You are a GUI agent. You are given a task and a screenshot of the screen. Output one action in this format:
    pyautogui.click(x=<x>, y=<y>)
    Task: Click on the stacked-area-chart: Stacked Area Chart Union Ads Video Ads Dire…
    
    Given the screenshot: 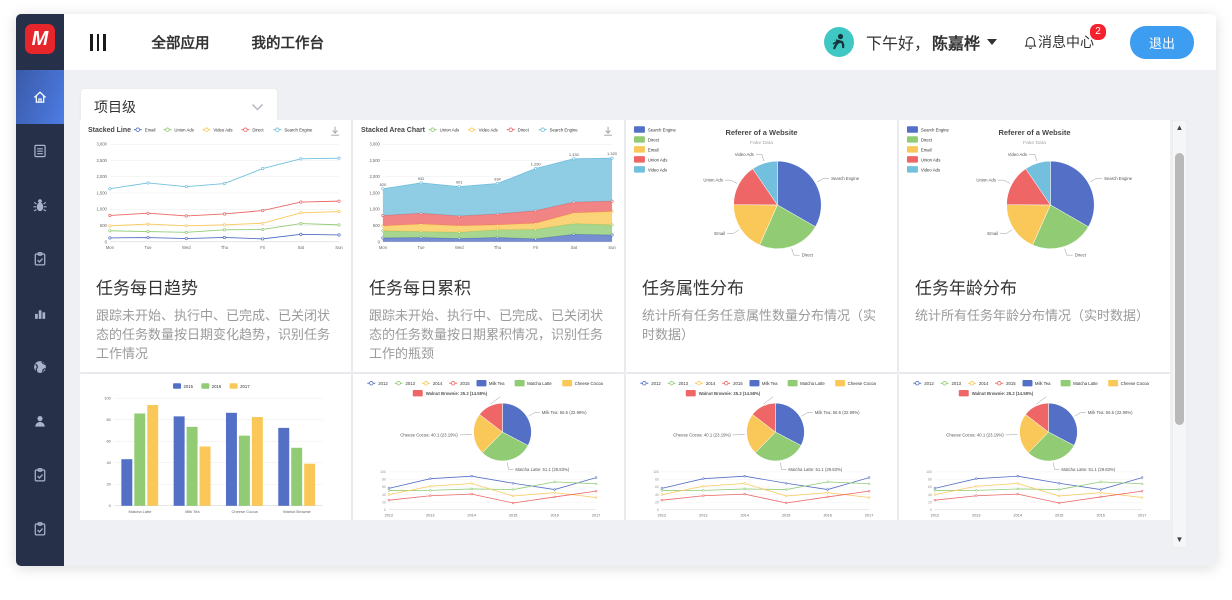 What is the action you would take?
    pyautogui.click(x=489, y=188)
    